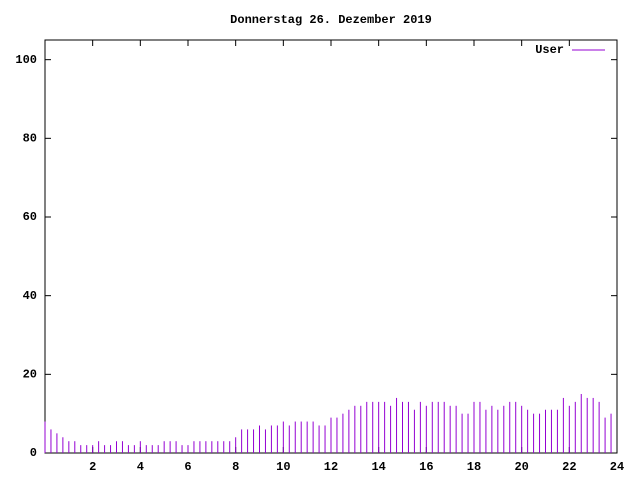  Describe the element at coordinates (521, 467) in the screenshot. I see `x-tick-label: 20` at that location.